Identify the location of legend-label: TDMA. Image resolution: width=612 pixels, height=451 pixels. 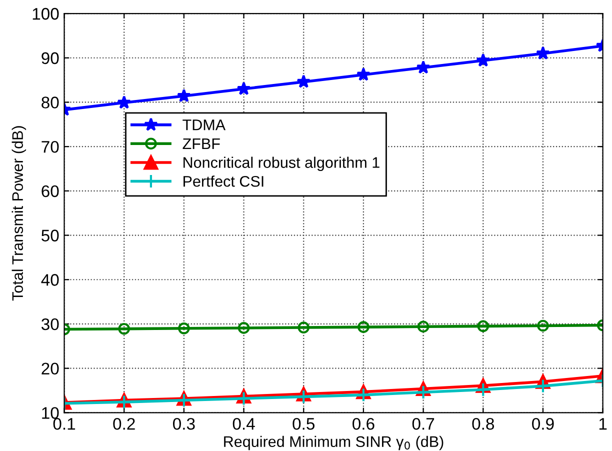
(204, 125).